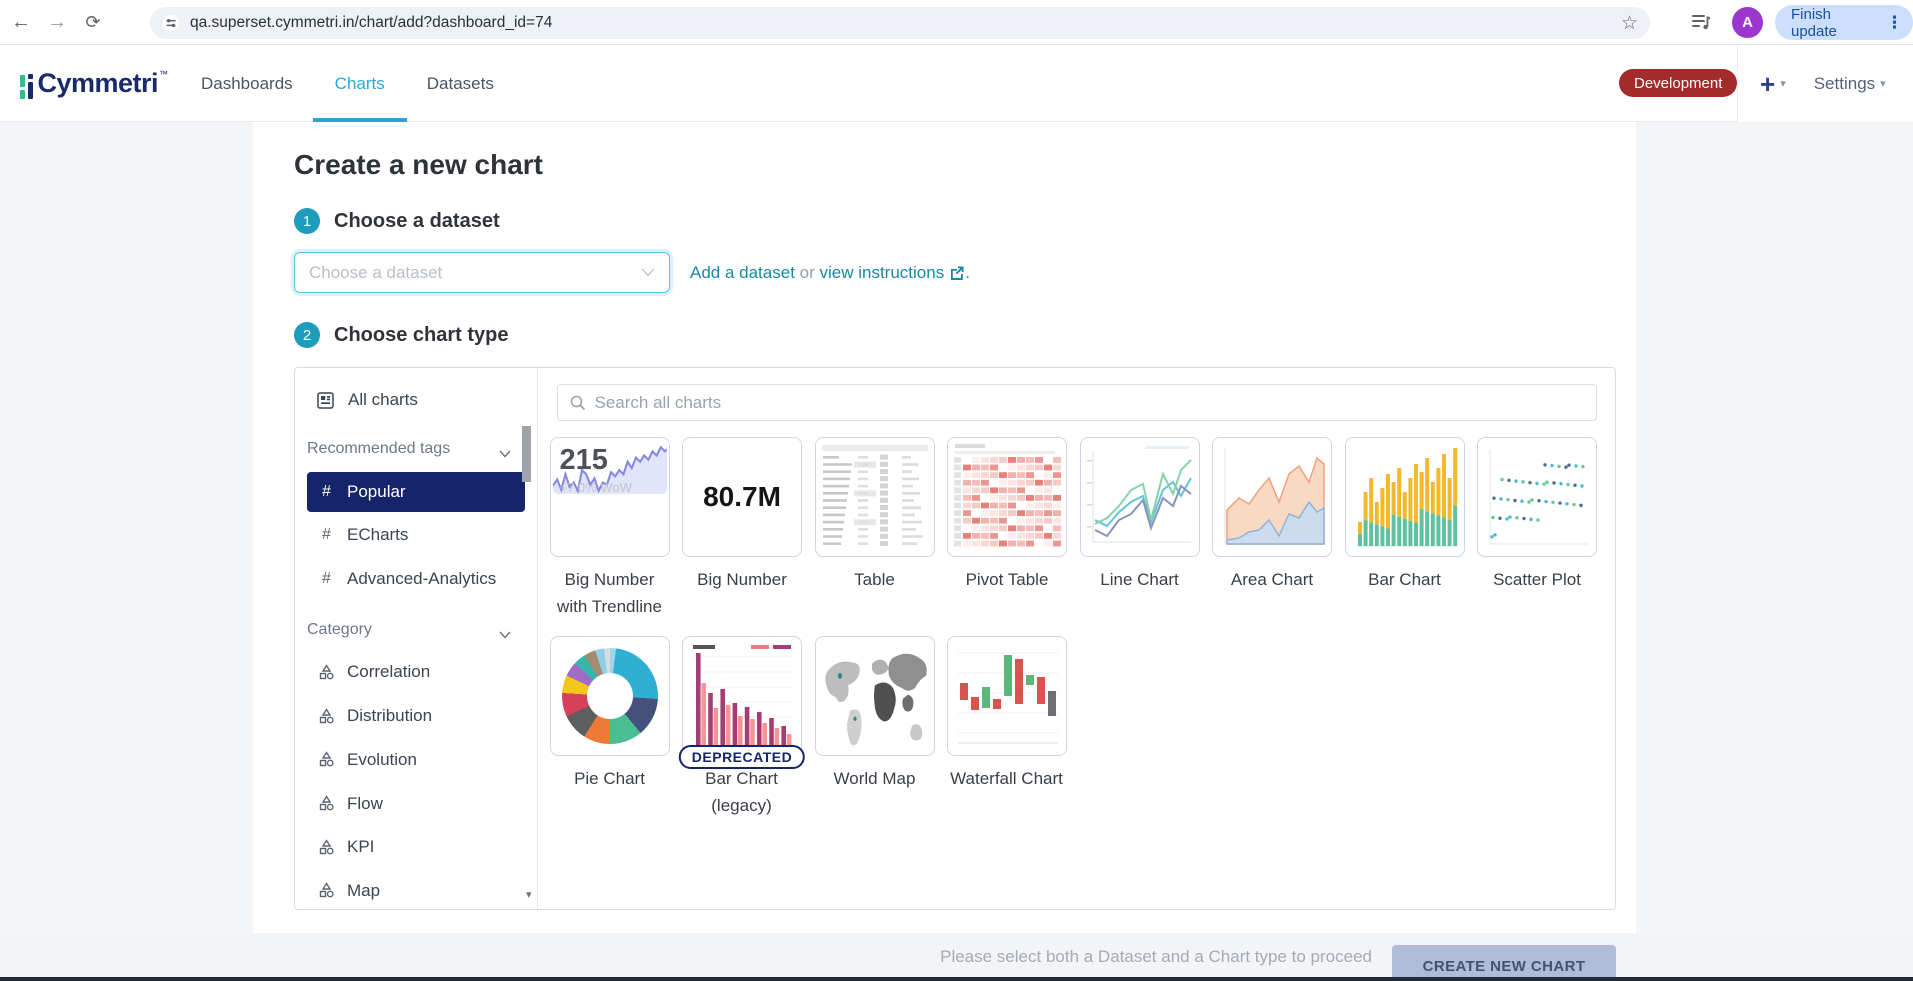 The image size is (1913, 981). I want to click on dataset-links: Add a dataset or view instructions ., so click(830, 272).